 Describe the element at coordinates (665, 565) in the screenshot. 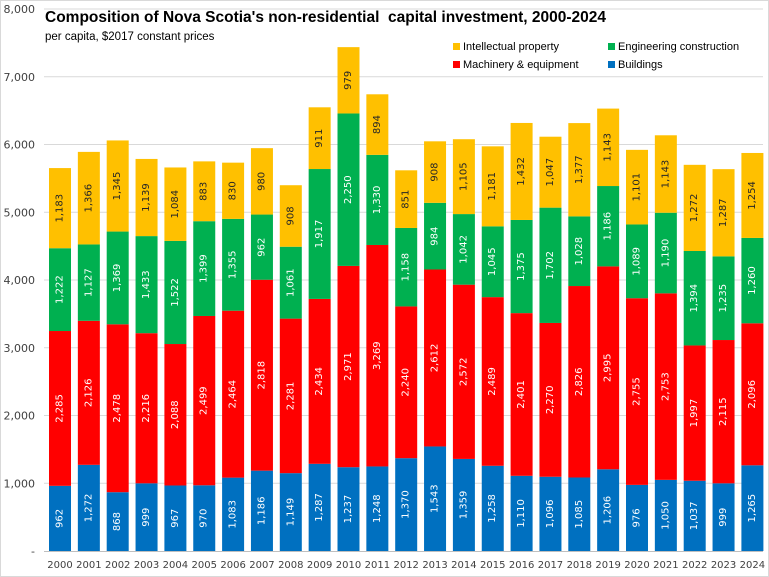

I see `x-tick-label: 2021` at that location.